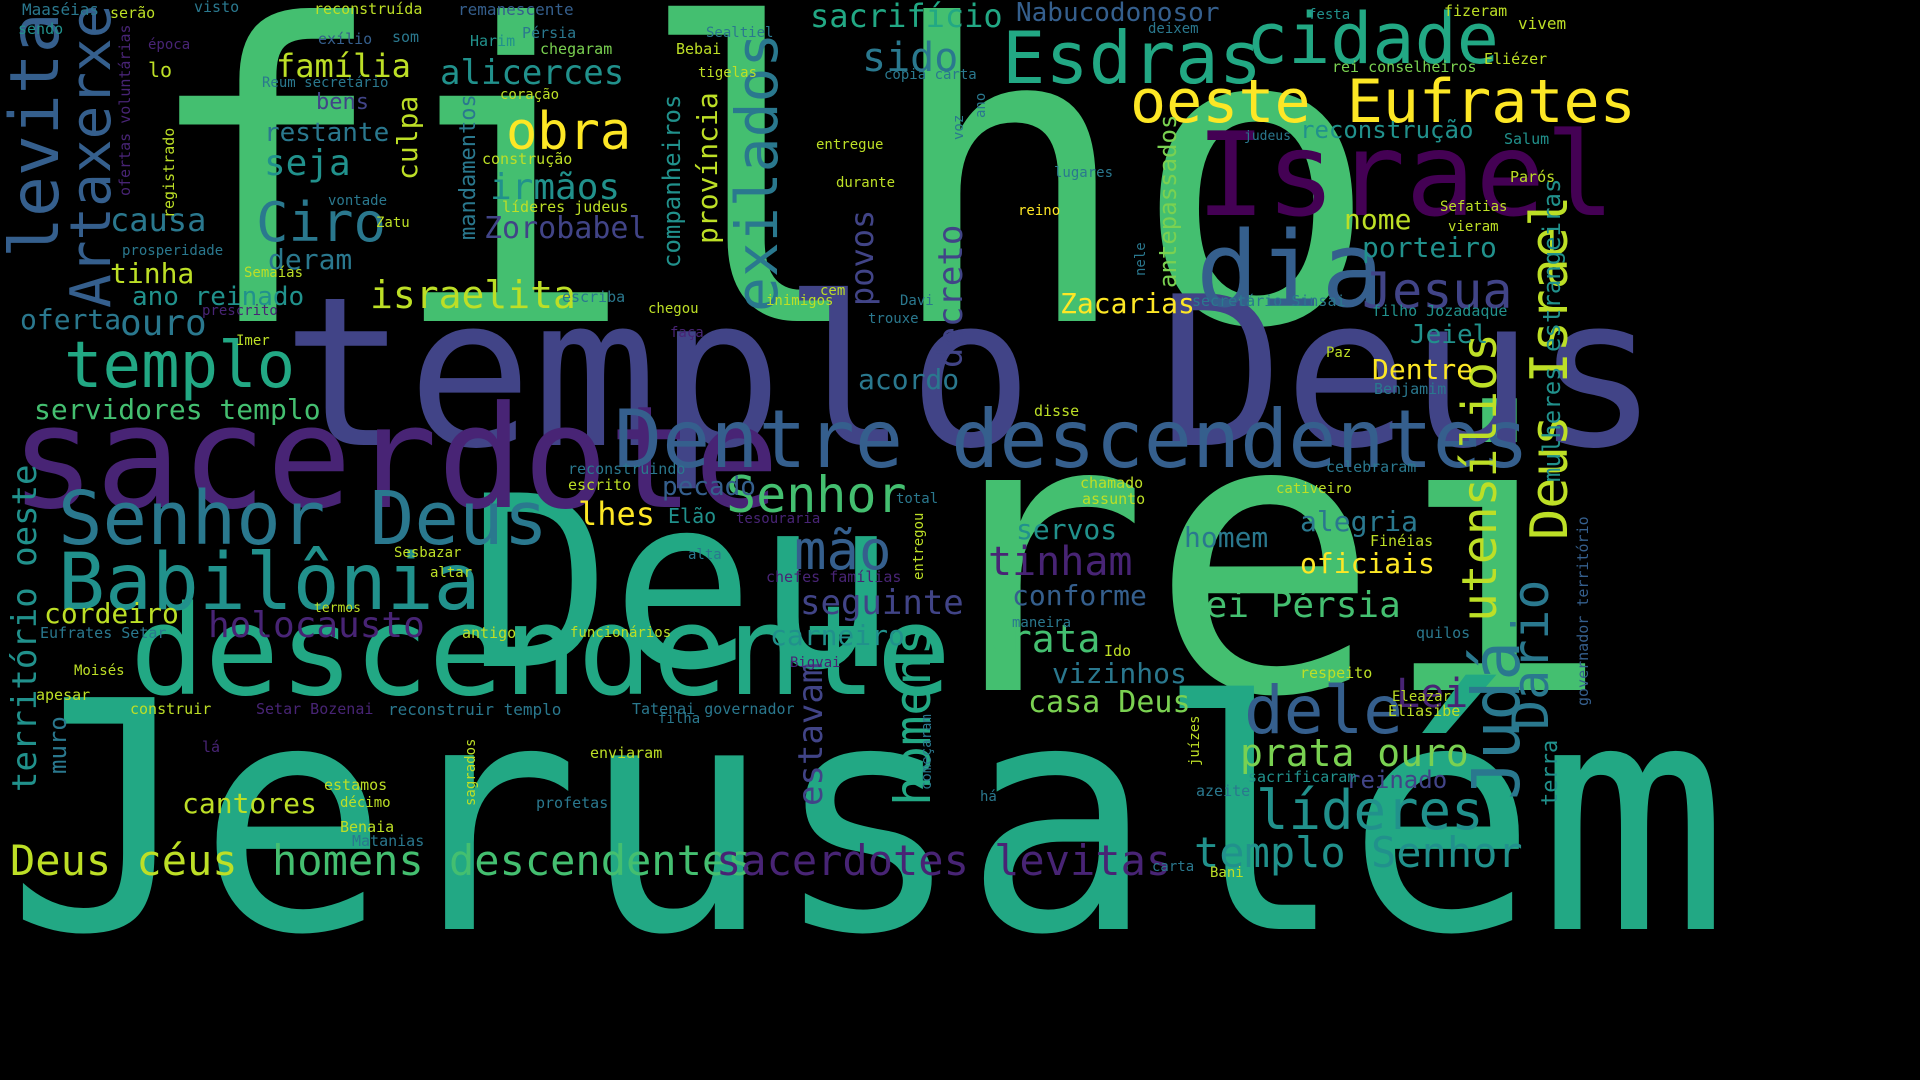 The width and height of the screenshot is (1920, 1080). I want to click on word-sacrificaram: sacrificaram, so click(1302, 777).